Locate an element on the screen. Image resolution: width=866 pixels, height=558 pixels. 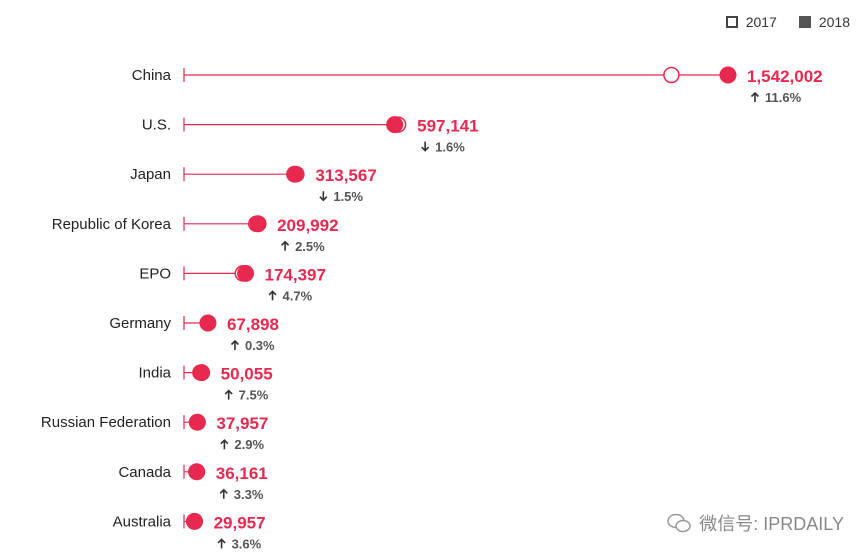
value-label-japan: 313,567 is located at coordinates (345, 175).